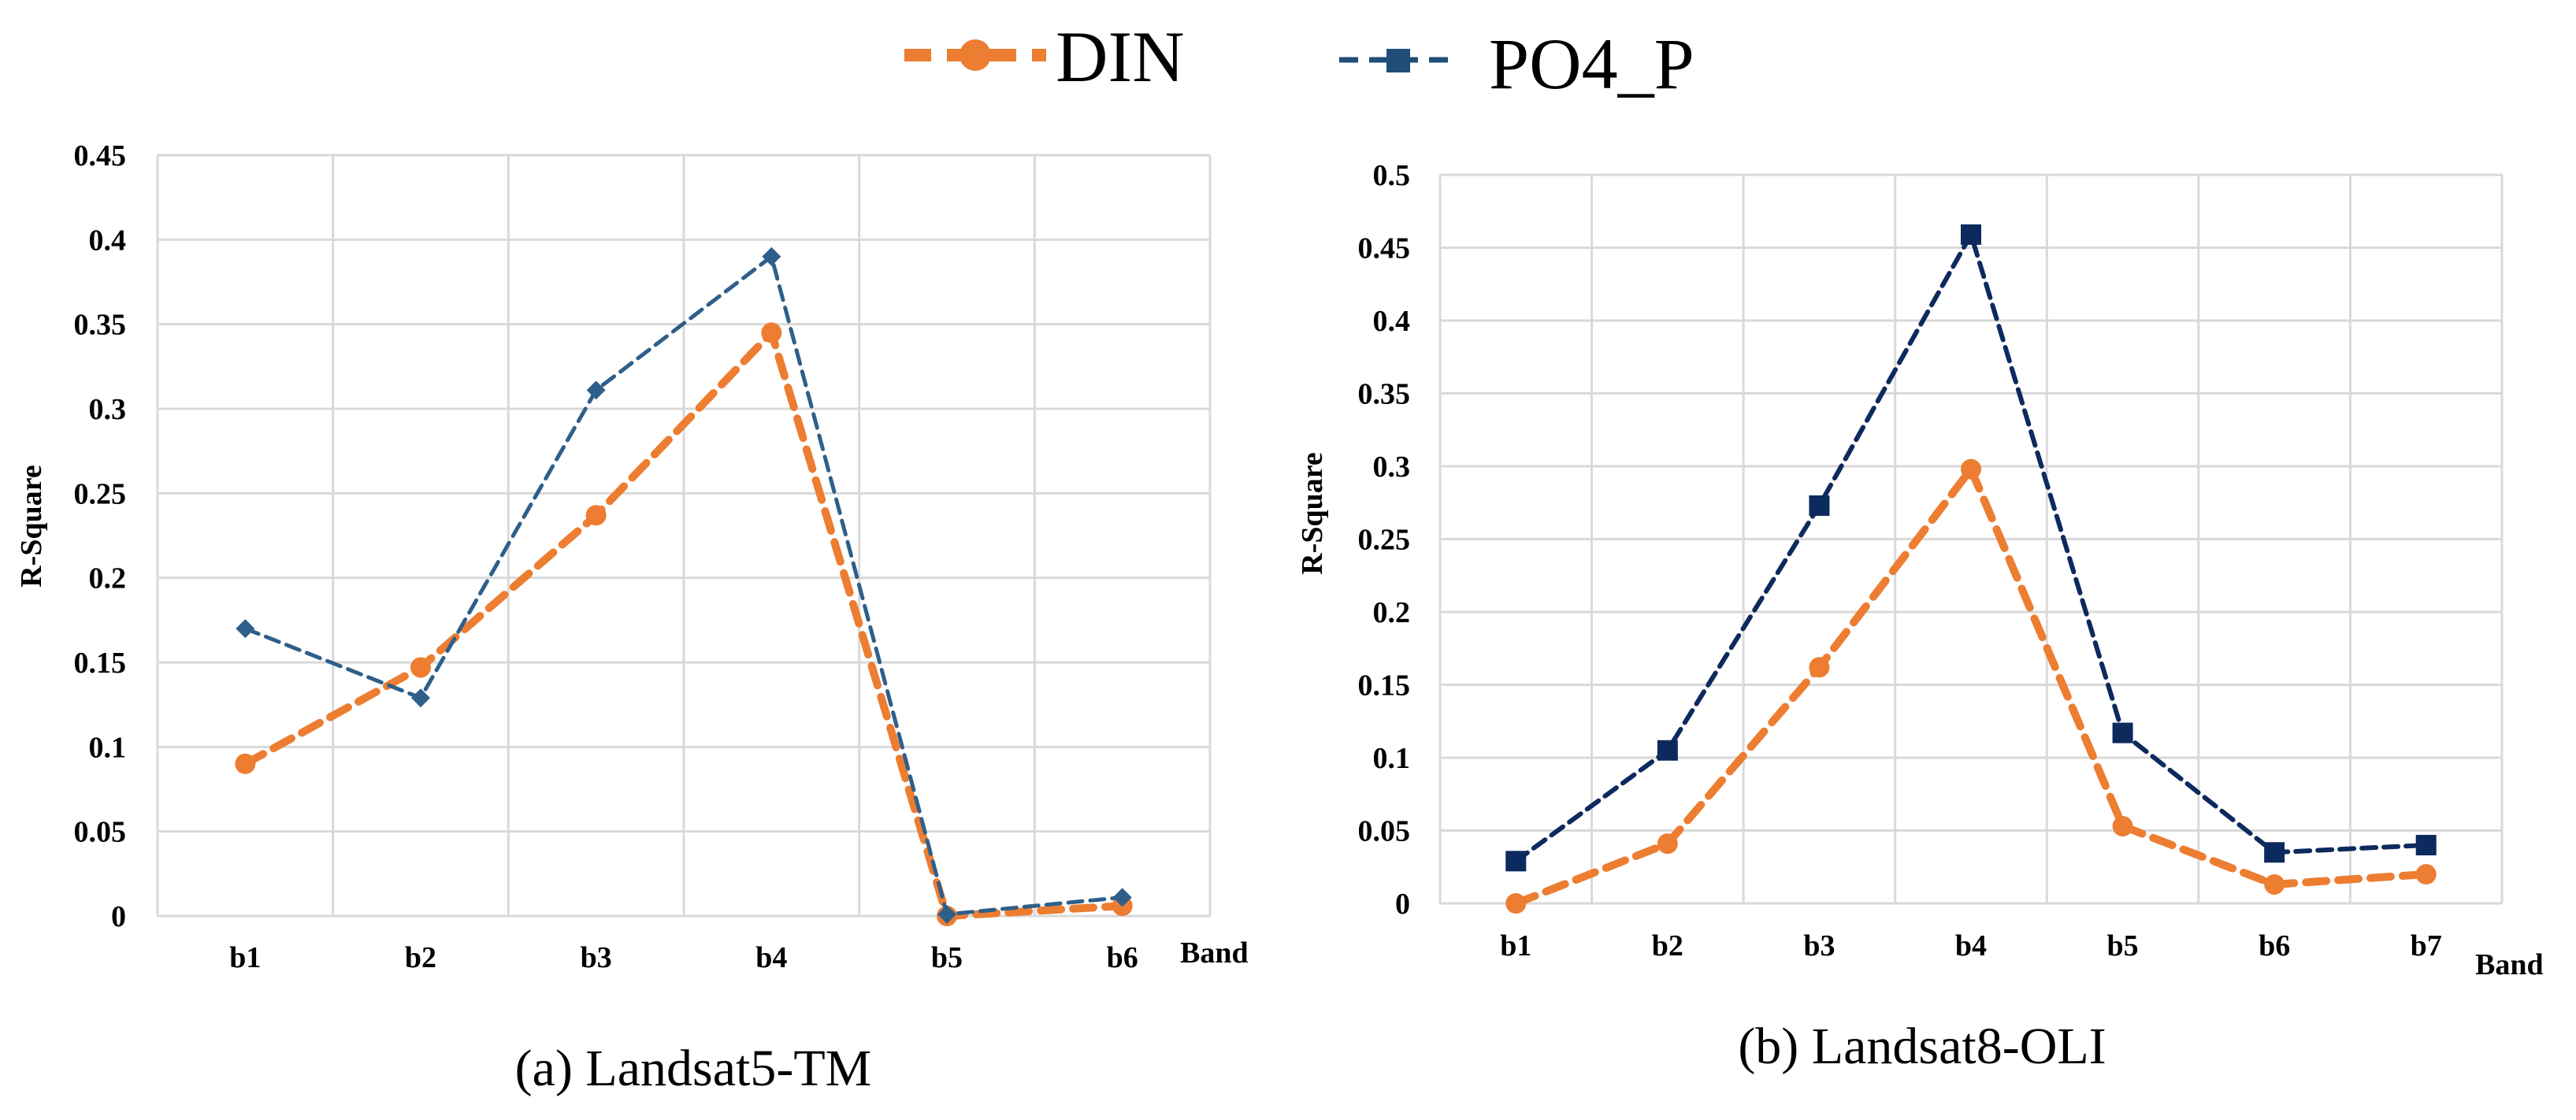 This screenshot has width=2576, height=1120. Describe the element at coordinates (245, 957) in the screenshot. I see `a-xtick-label: b1` at that location.